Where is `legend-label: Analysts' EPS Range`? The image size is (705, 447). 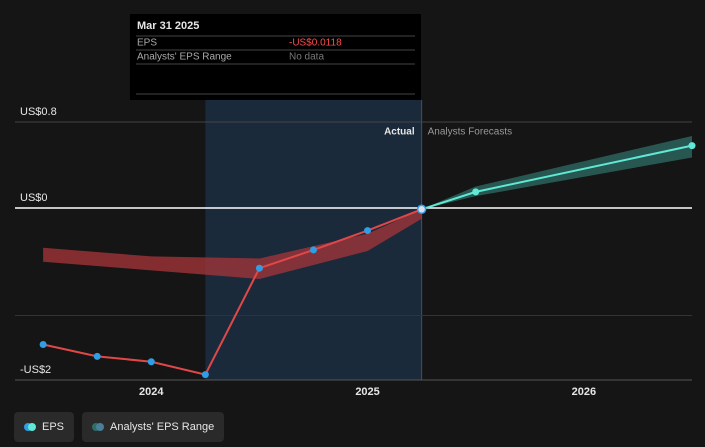
legend-label: Analysts' EPS Range is located at coordinates (162, 427).